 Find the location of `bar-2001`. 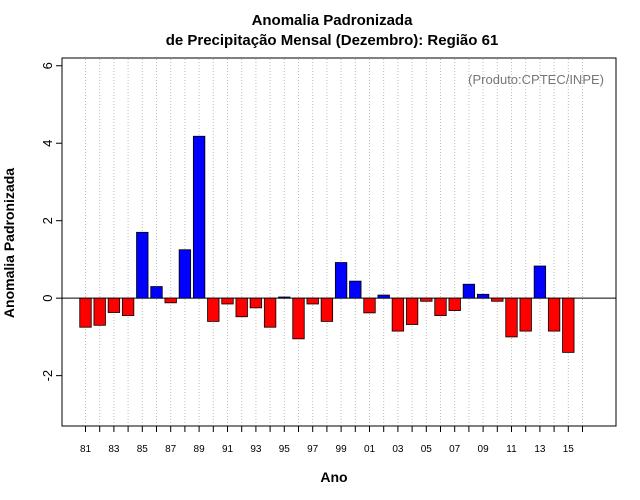

bar-2001 is located at coordinates (369, 305).